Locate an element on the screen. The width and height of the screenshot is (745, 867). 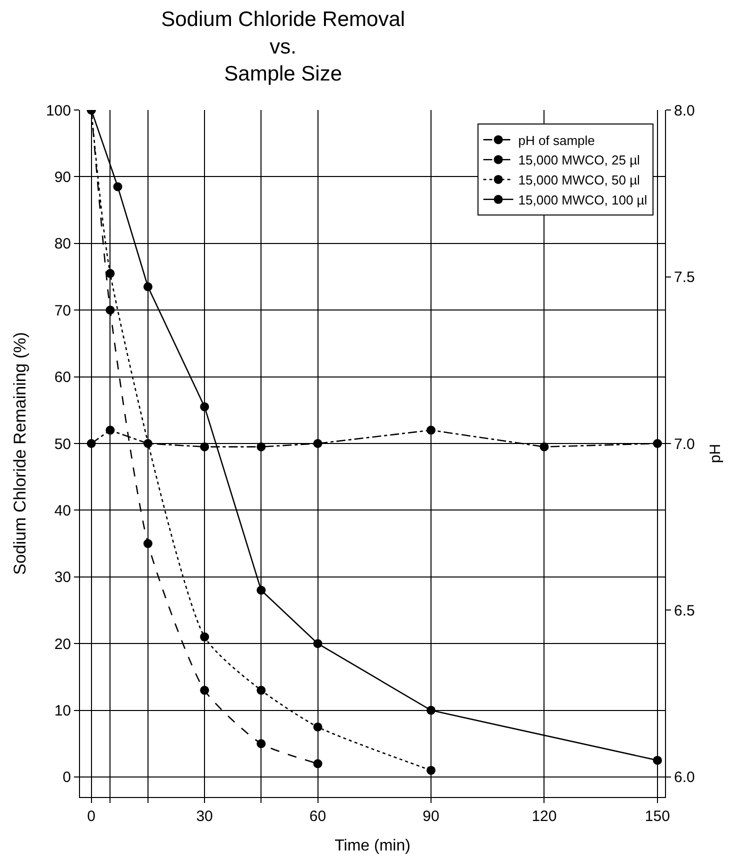
legend-label: 15,000 MWCO, 25 µl is located at coordinates (579, 160).